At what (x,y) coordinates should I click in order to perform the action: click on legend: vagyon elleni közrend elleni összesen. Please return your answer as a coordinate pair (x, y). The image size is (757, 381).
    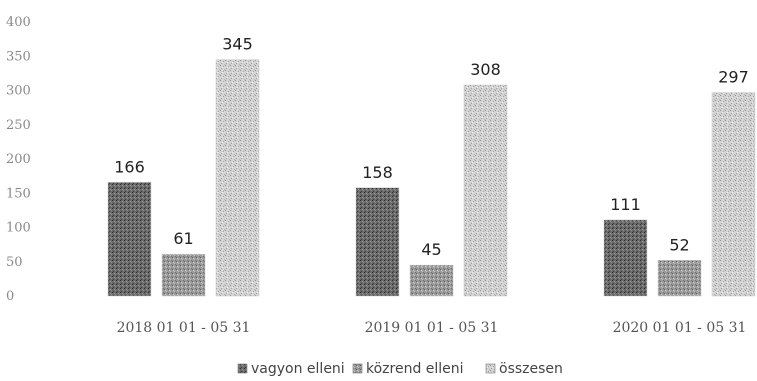
    Looking at the image, I should click on (400, 369).